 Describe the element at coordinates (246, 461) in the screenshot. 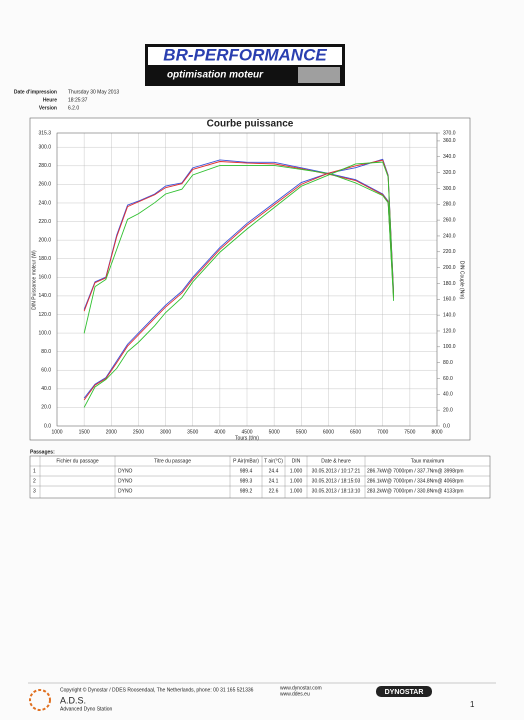

I see `table-header: P Air(mBar)` at that location.